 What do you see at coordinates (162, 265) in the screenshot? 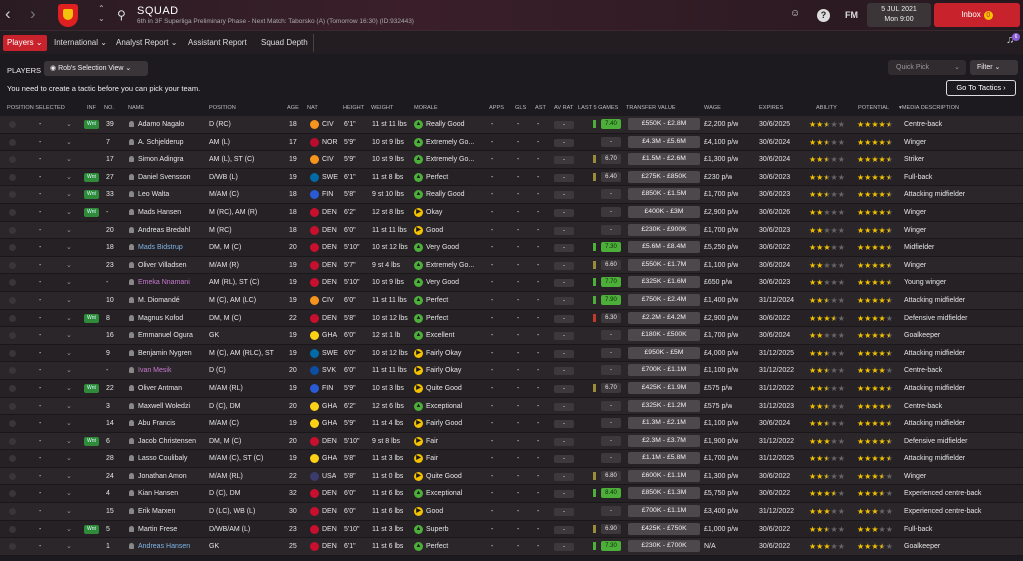
I see `player-name-text: Oliver Villadsen` at bounding box center [162, 265].